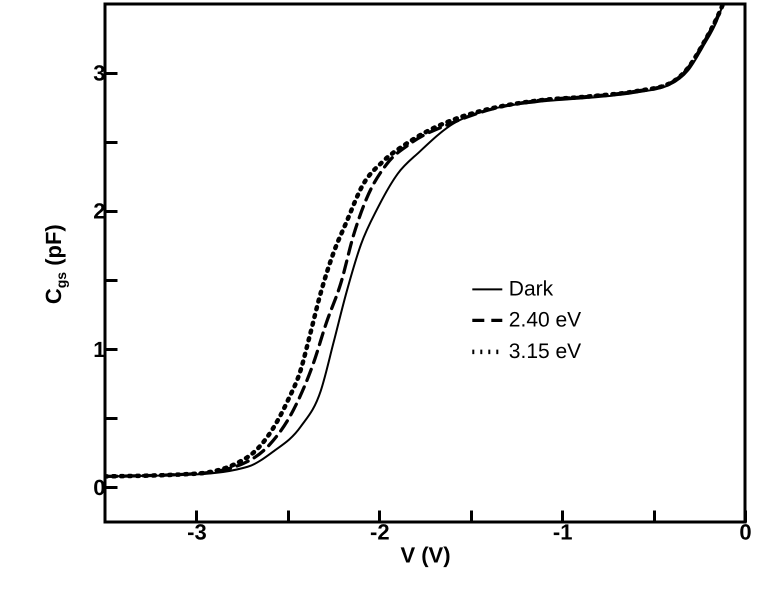 The width and height of the screenshot is (763, 616). I want to click on x-tick-label: -2, so click(380, 532).